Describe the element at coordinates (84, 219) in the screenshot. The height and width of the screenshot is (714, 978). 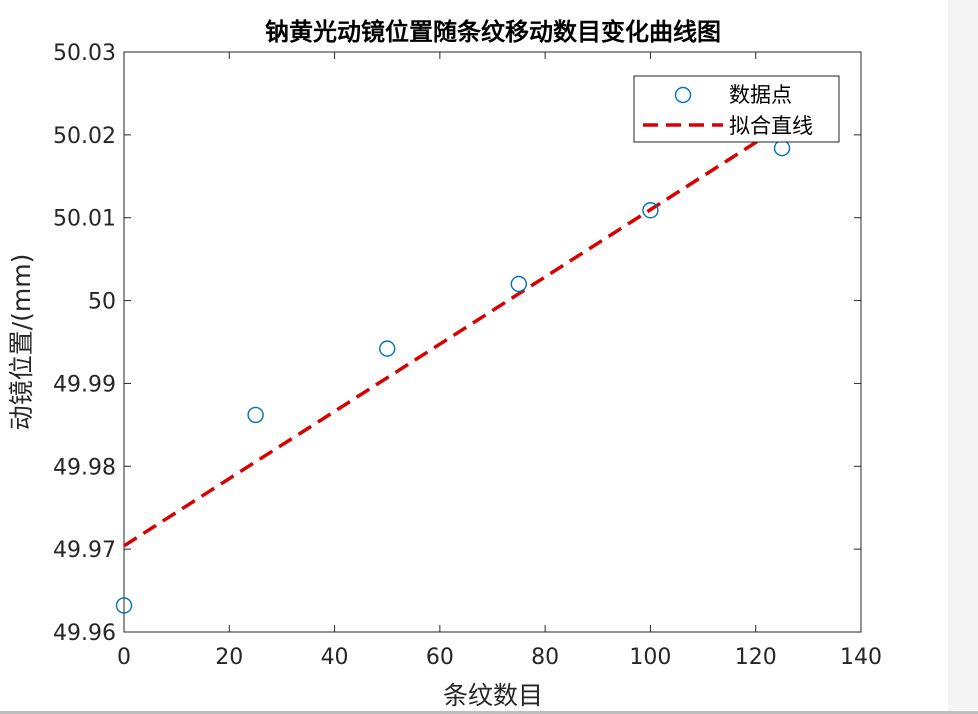
I see `y-tick-label: 50.01` at that location.